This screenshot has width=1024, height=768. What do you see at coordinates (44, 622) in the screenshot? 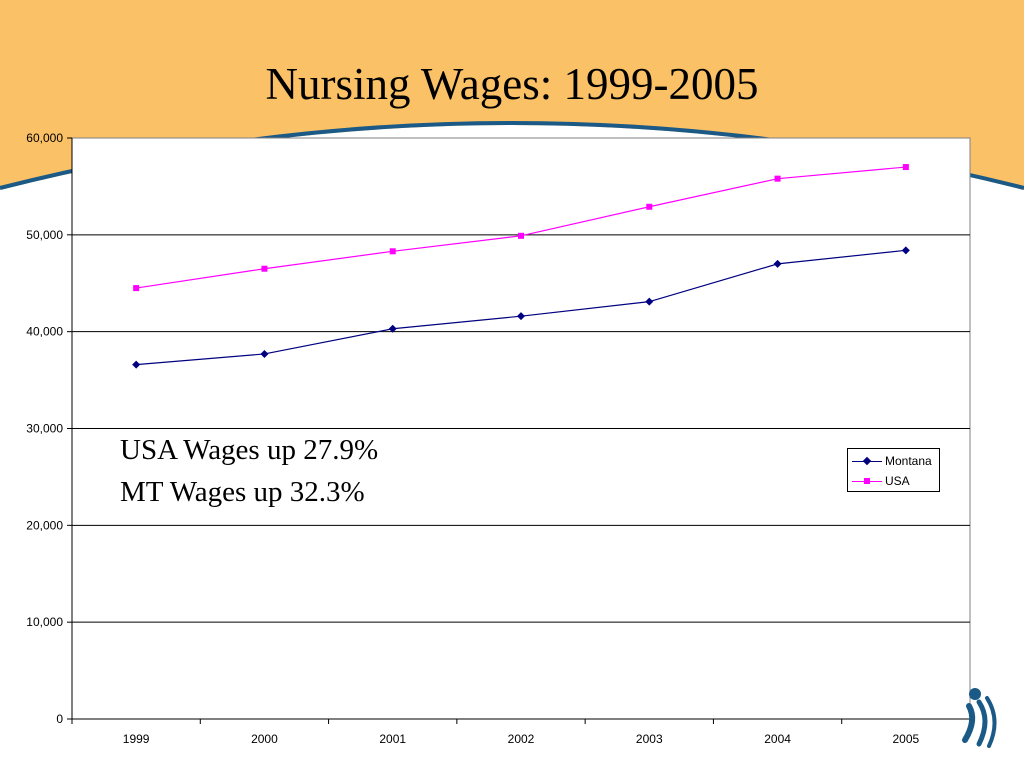
I see `y-tick-label: 10,000` at bounding box center [44, 622].